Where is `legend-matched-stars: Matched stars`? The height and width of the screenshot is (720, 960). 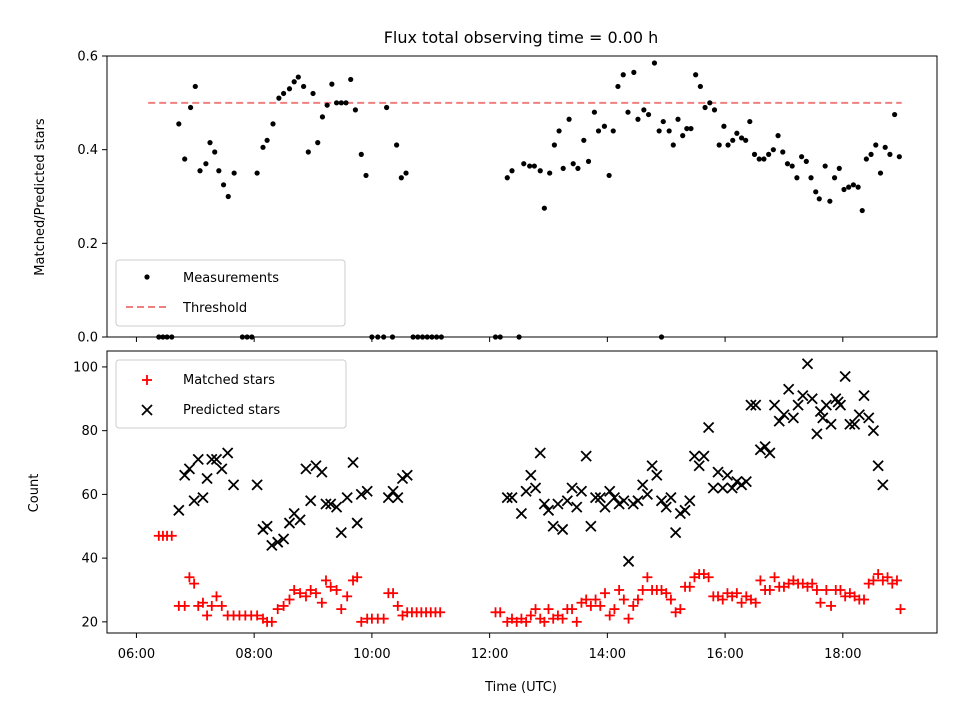 legend-matched-stars: Matched stars is located at coordinates (229, 380).